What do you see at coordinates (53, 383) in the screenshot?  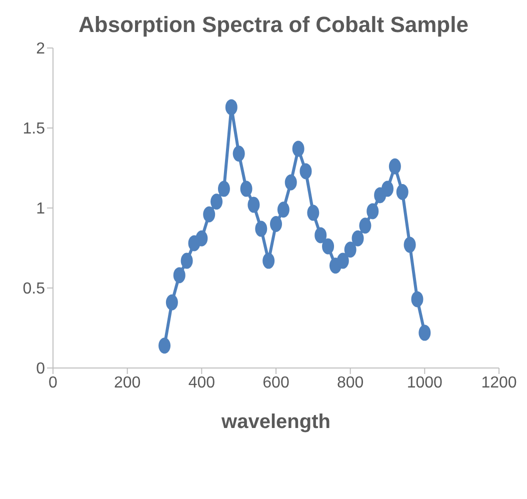 I see `x-tick-label: 0` at bounding box center [53, 383].